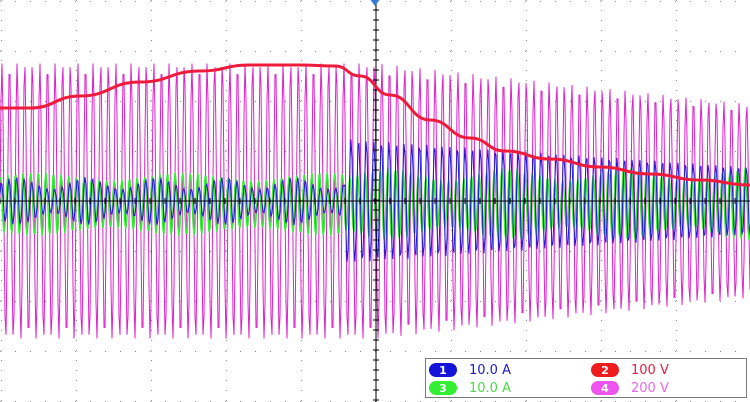 The image size is (750, 402). Describe the element at coordinates (443, 370) in the screenshot. I see `channel-1-badge: 1` at that location.